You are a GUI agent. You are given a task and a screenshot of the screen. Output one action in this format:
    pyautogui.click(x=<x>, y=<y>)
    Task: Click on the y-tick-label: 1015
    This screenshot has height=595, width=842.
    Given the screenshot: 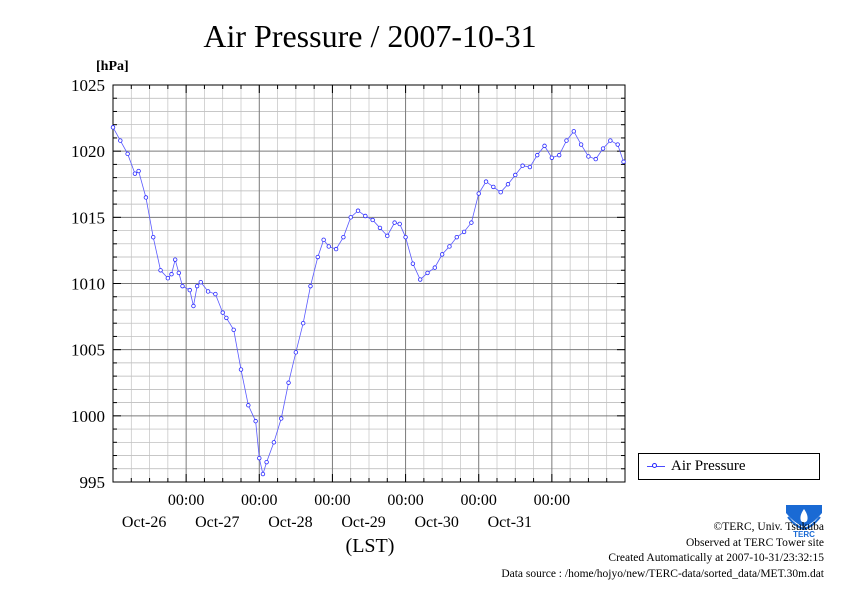 What is the action you would take?
    pyautogui.click(x=88, y=217)
    